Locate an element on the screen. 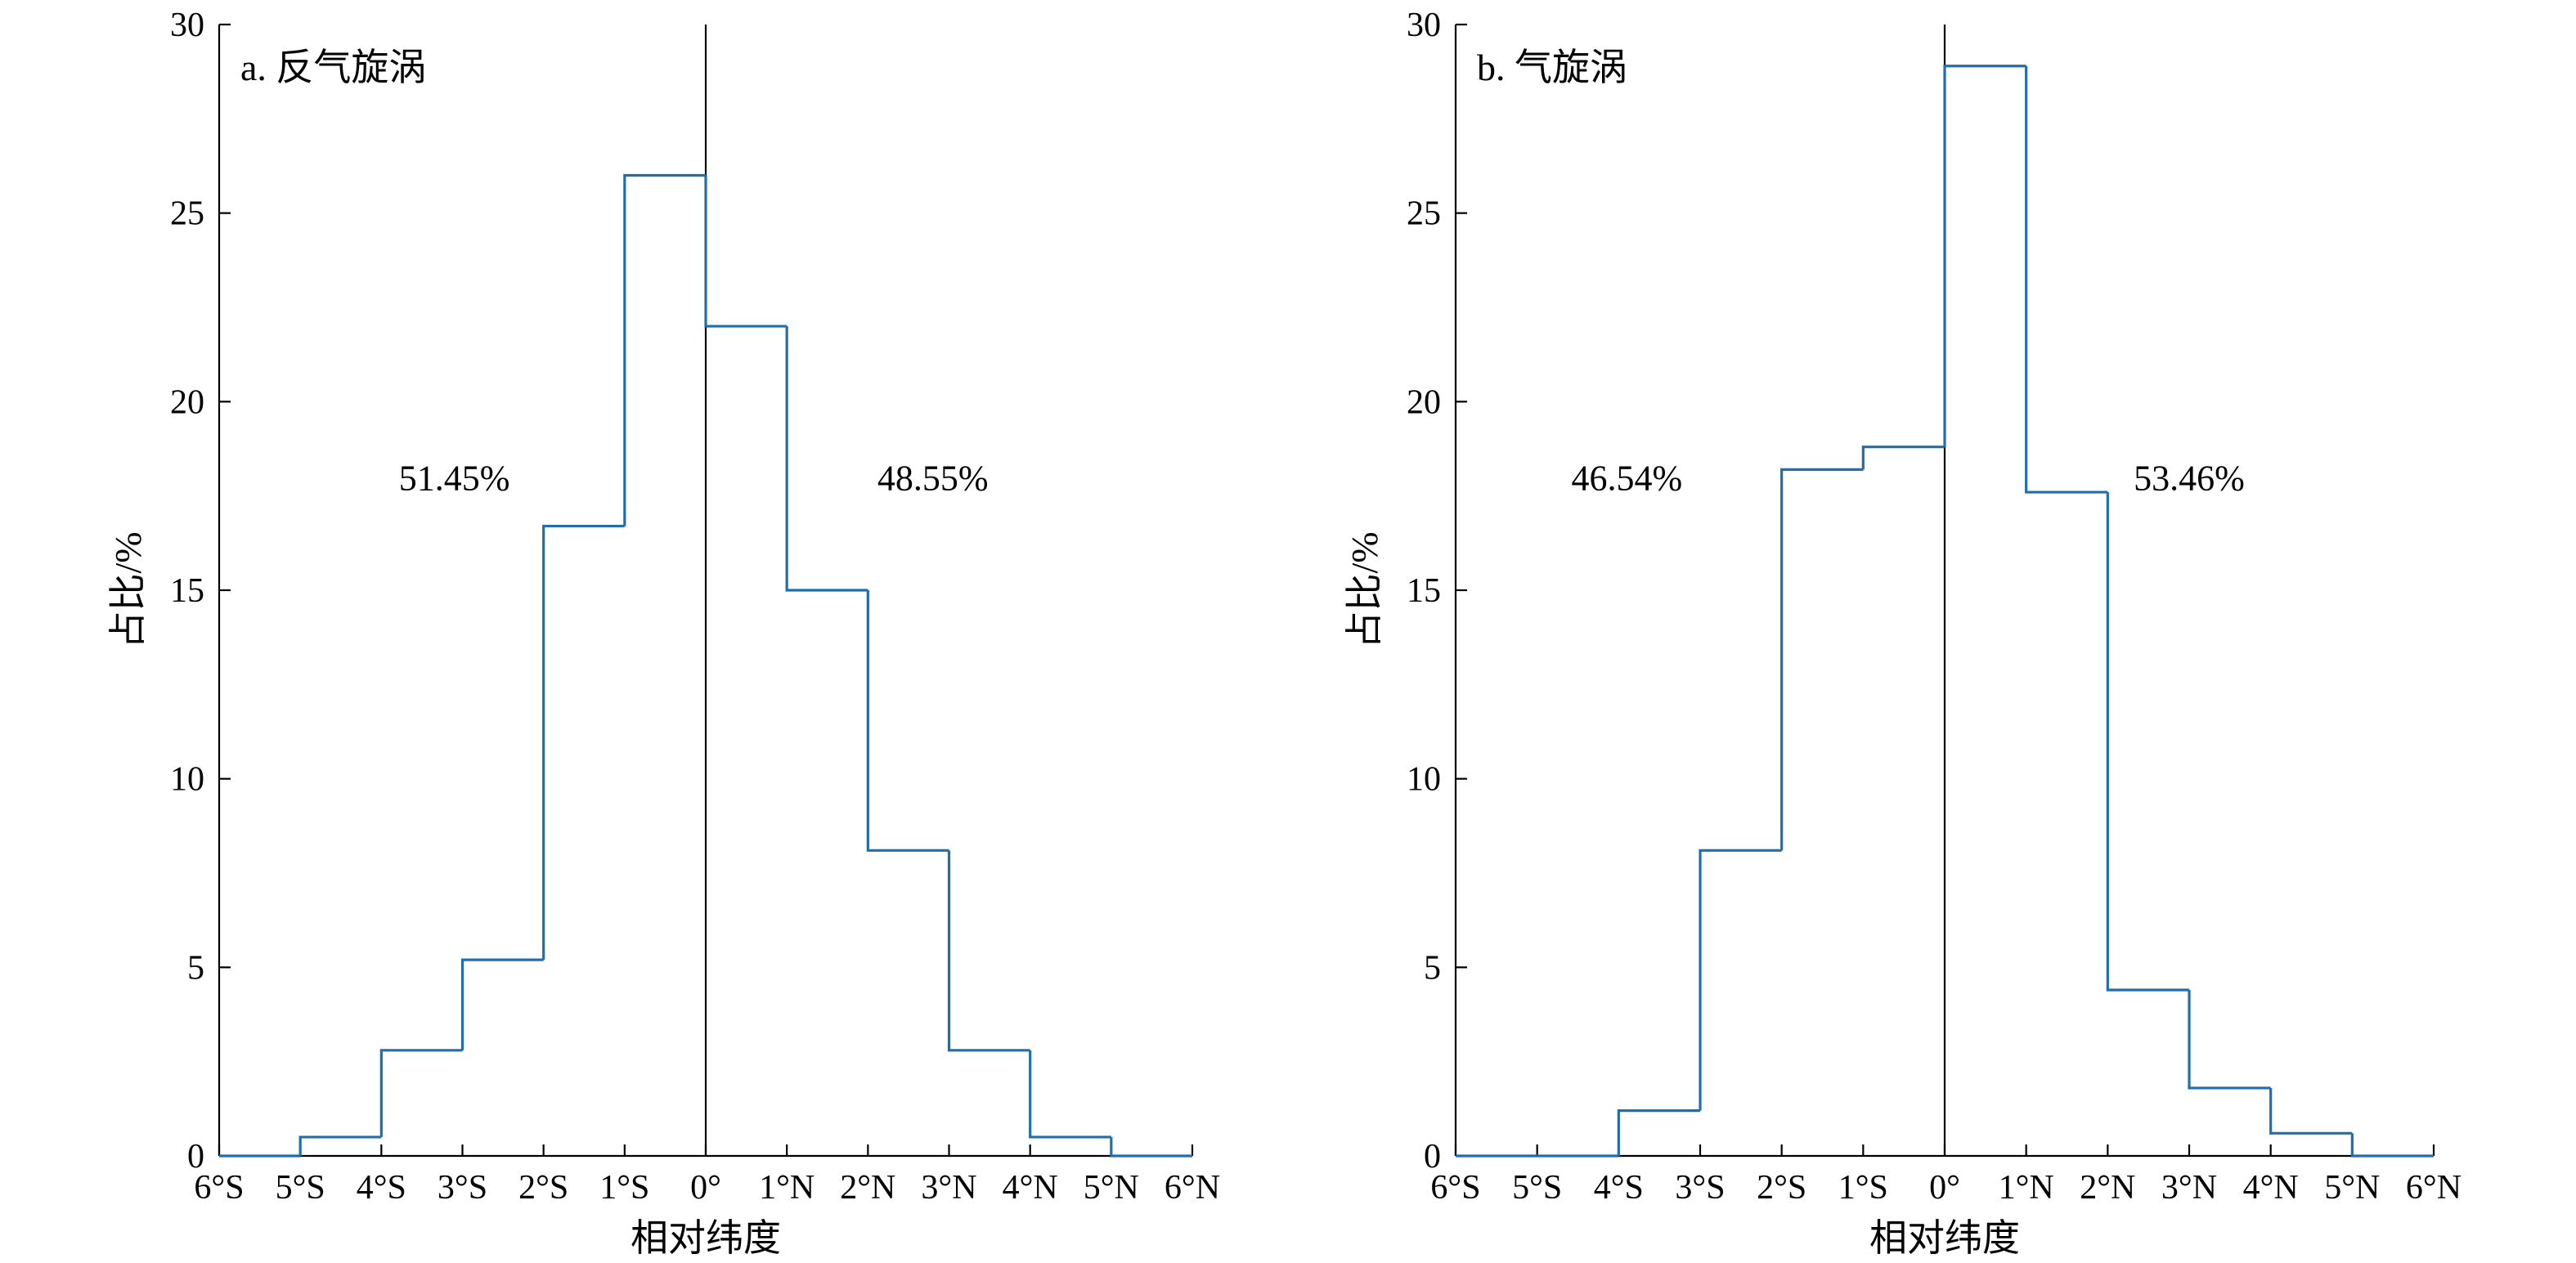 The width and height of the screenshot is (2576, 1263). panel-title: b. 气旋涡 is located at coordinates (1552, 67).